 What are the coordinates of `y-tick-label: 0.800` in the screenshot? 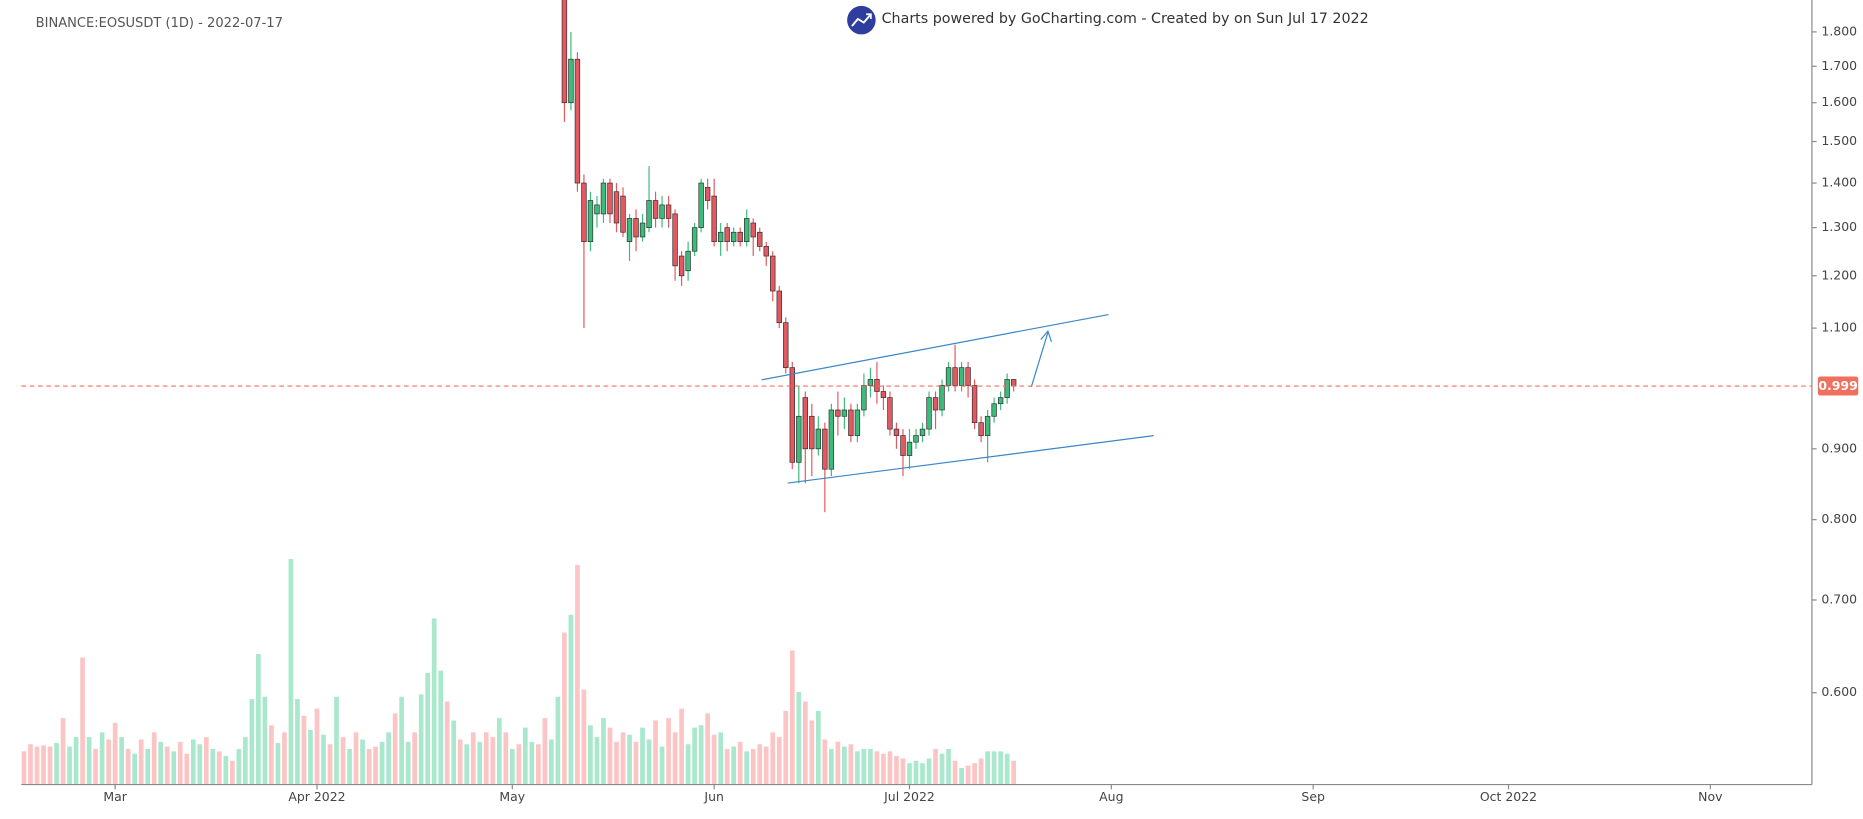 It's located at (1839, 518).